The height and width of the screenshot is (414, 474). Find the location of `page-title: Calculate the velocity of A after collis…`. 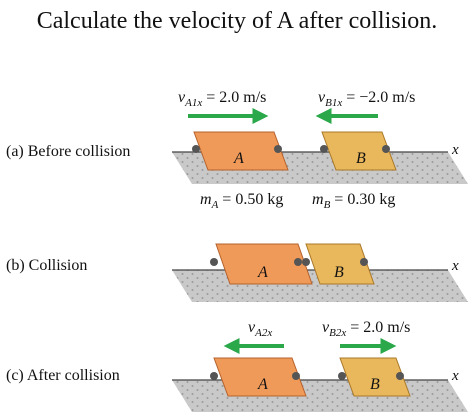

page-title: Calculate the velocity of A after collis… is located at coordinates (237, 21).